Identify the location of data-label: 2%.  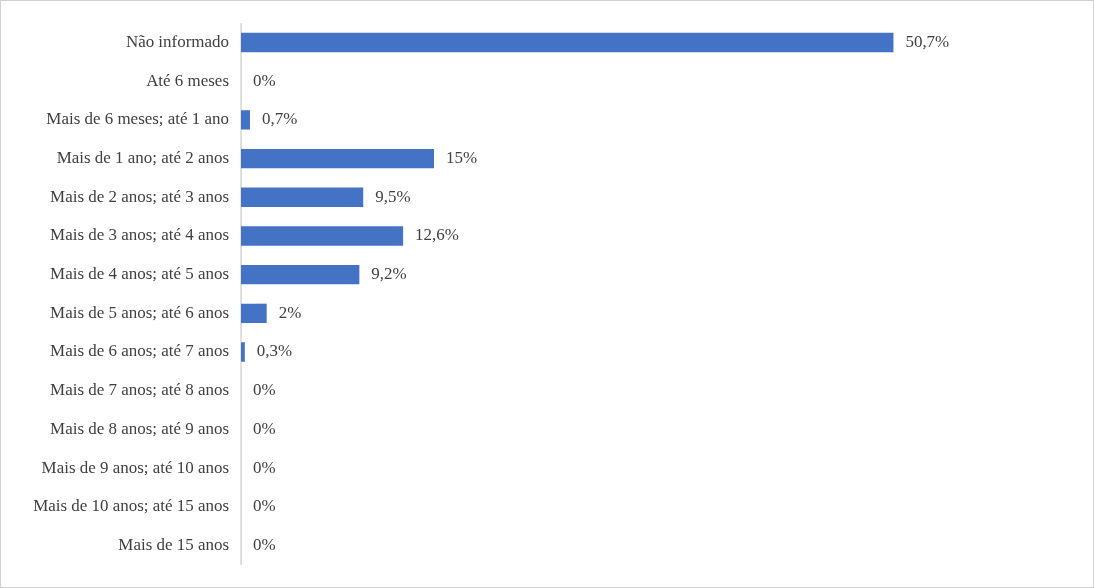
(290, 312).